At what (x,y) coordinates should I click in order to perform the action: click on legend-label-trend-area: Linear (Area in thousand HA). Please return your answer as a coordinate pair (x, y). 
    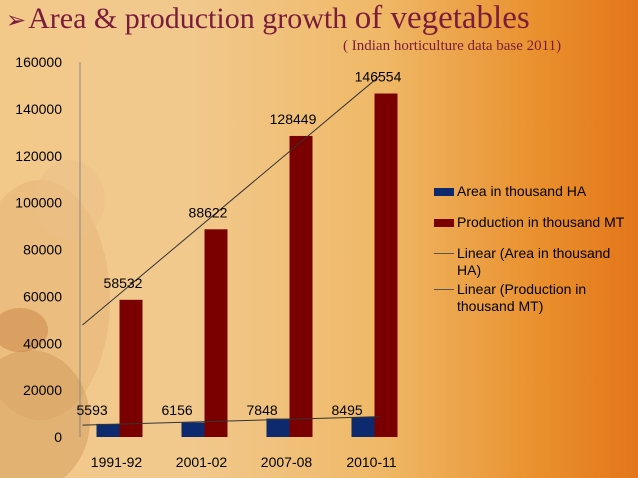
    Looking at the image, I should click on (534, 261).